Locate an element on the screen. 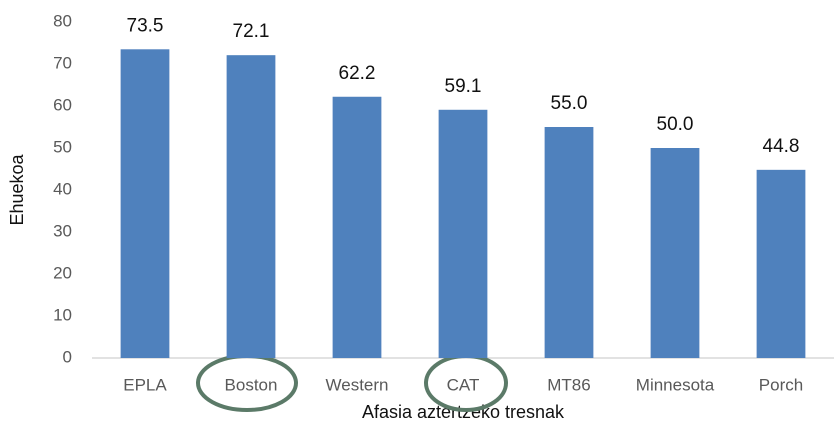 This screenshot has height=438, width=834. x-tick-label: Porch is located at coordinates (781, 384).